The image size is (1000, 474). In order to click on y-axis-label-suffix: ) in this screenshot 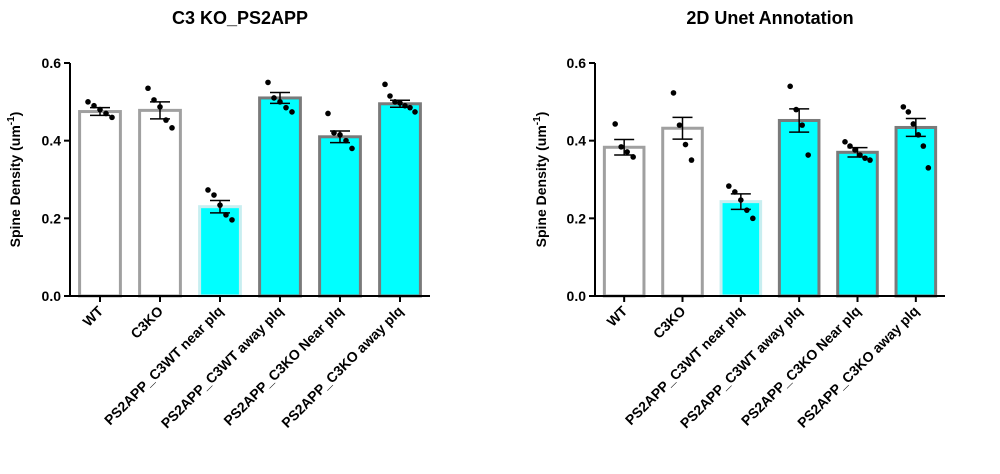, I will do `click(541, 114)`.